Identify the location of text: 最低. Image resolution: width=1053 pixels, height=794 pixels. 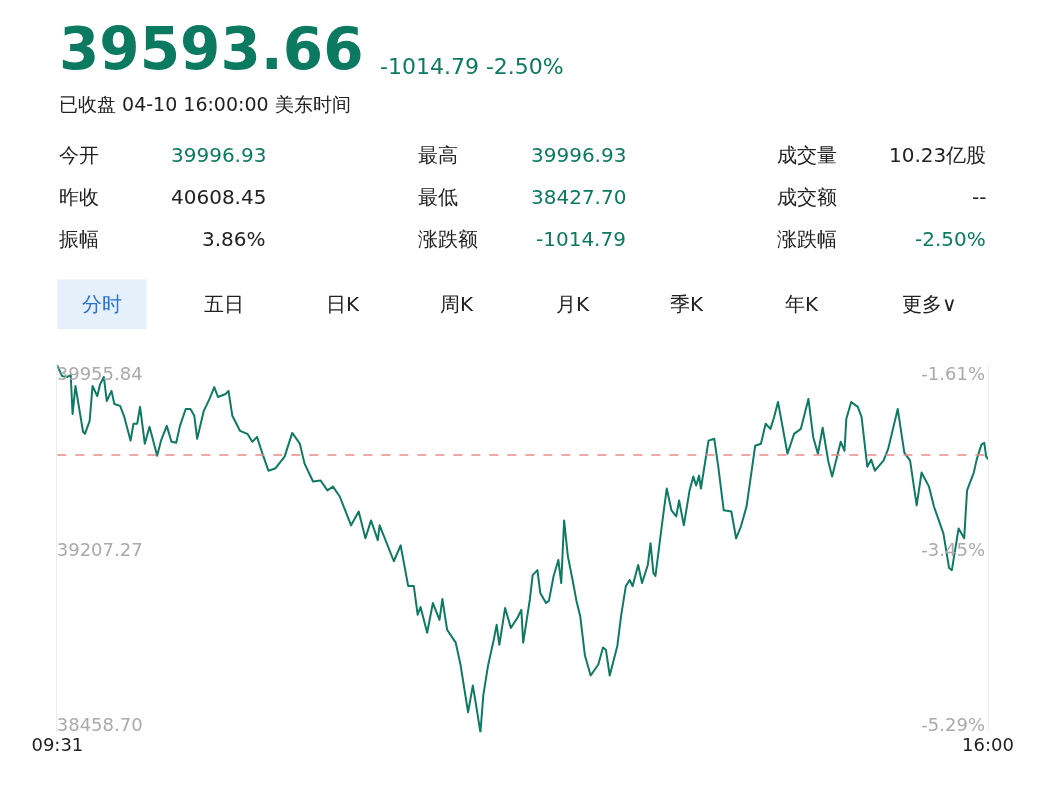
(438, 197).